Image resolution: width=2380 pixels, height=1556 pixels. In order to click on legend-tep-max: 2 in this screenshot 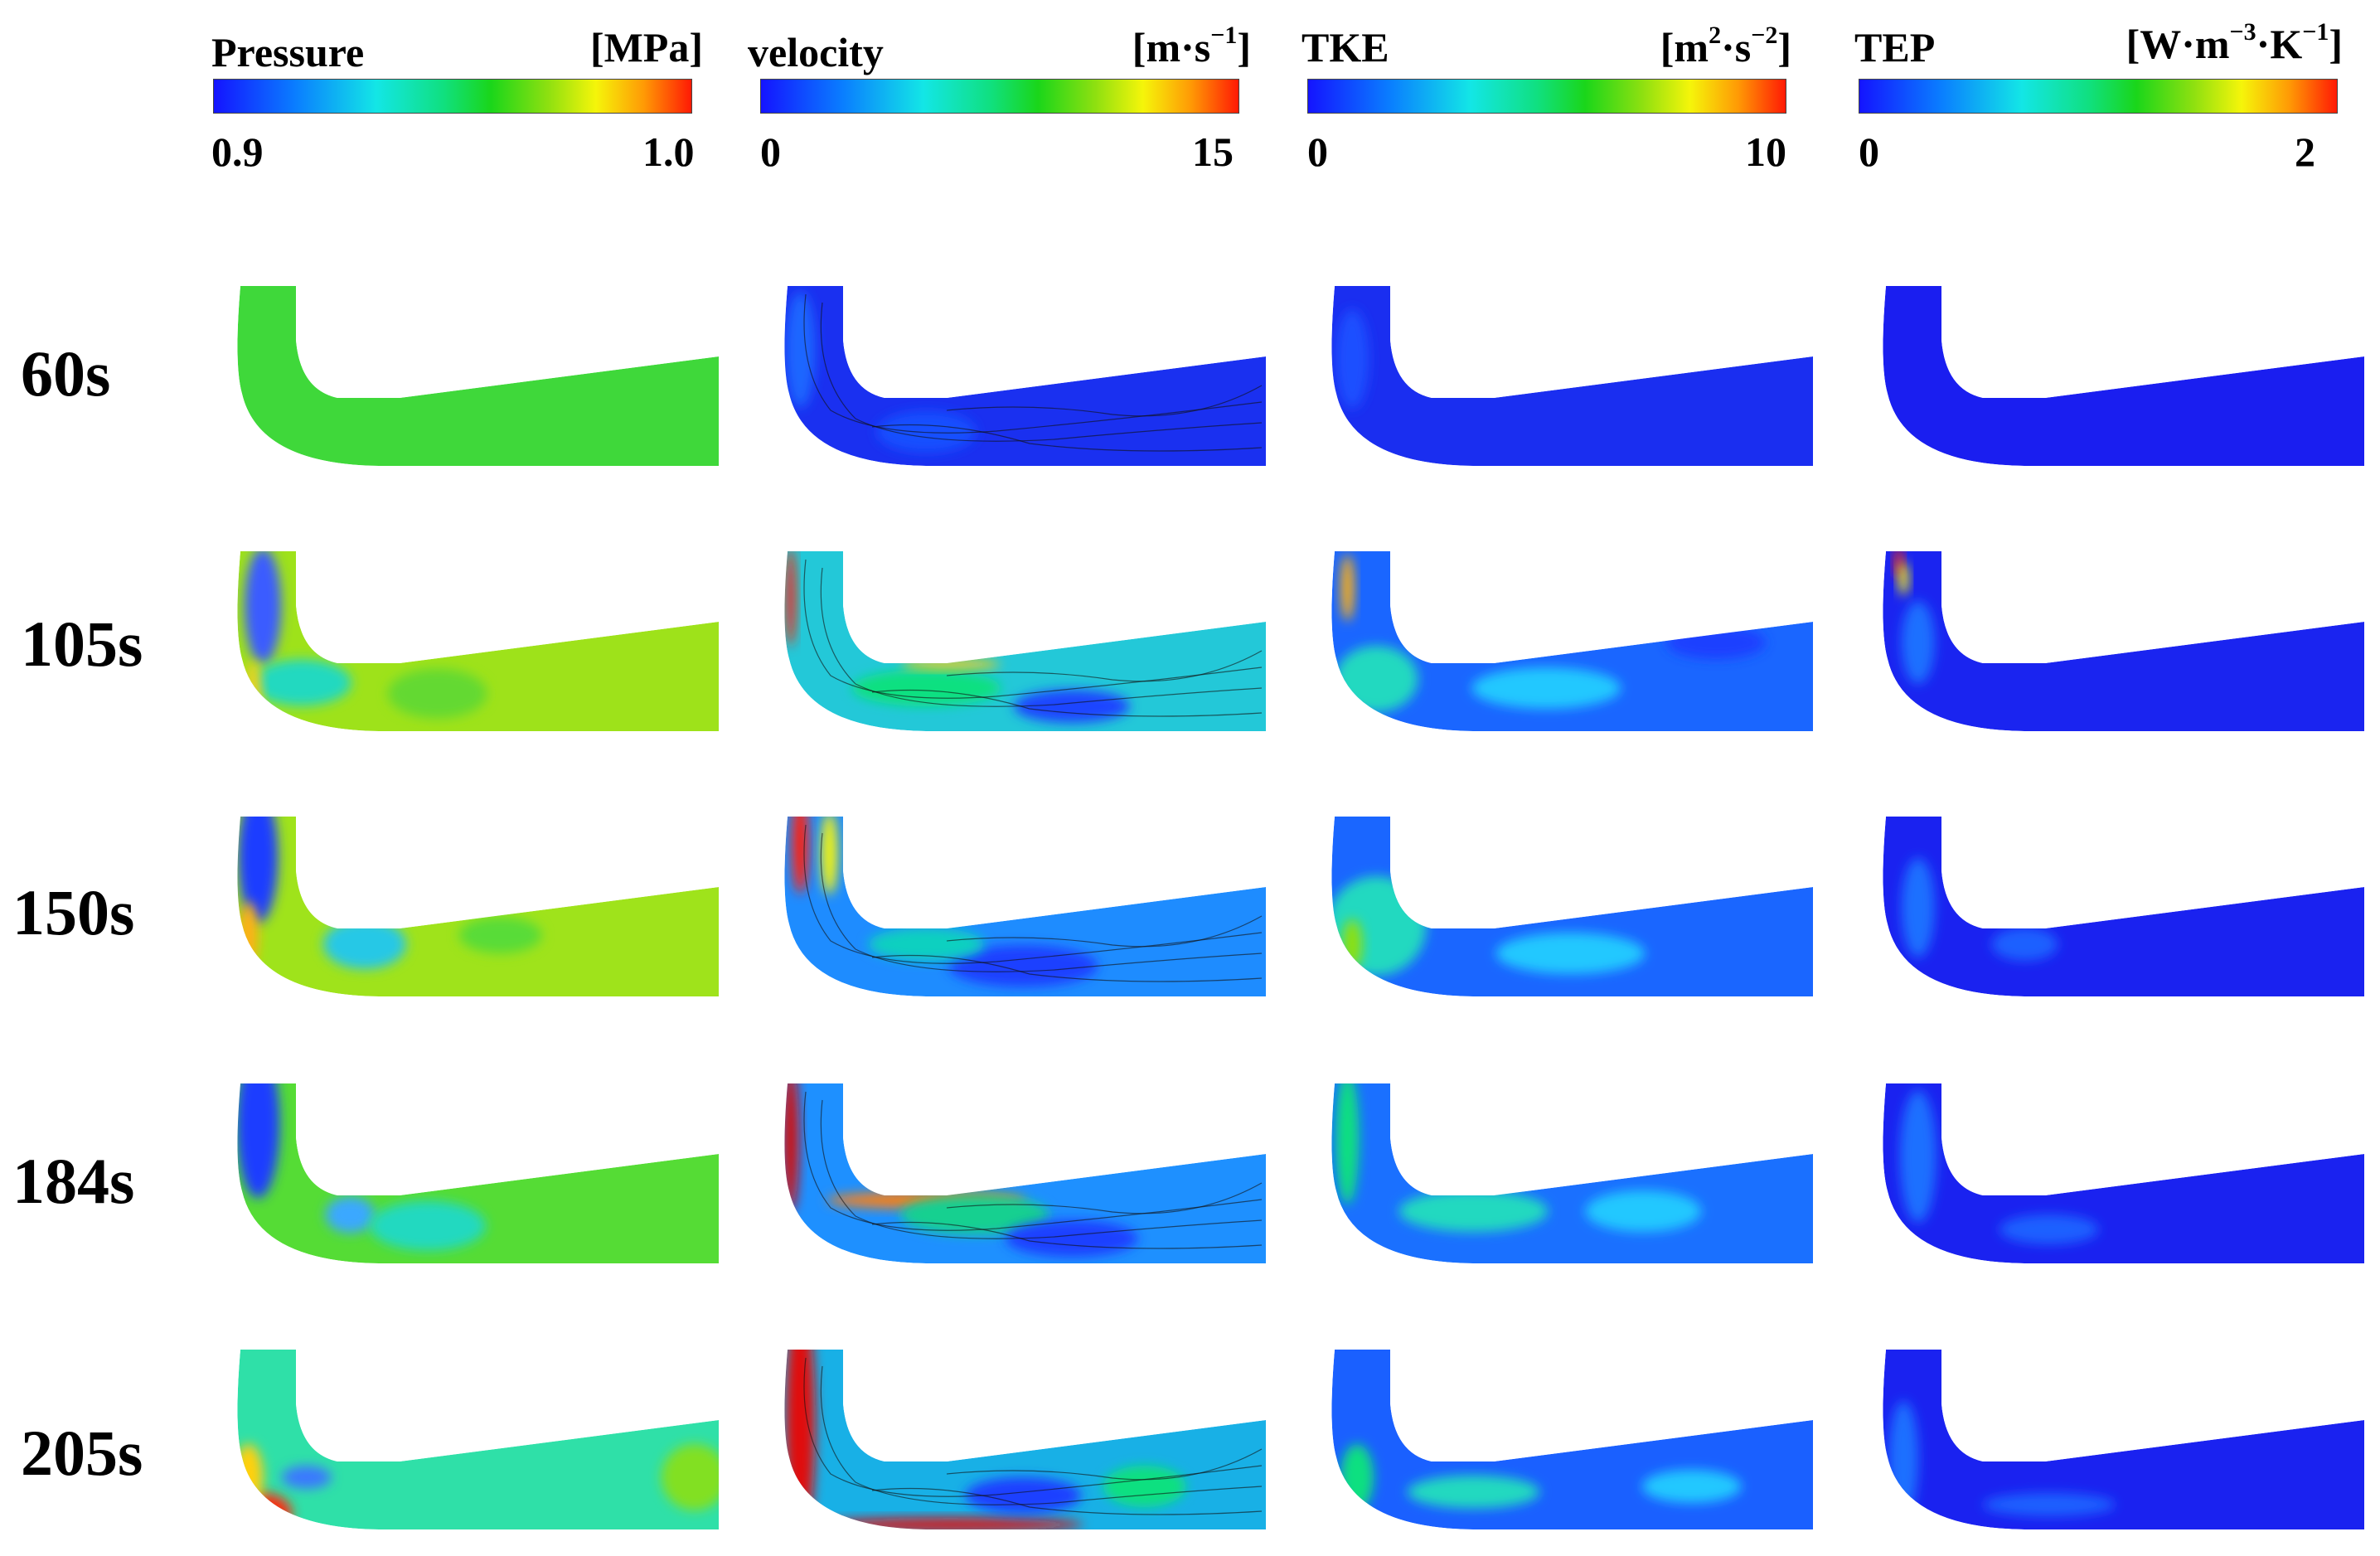, I will do `click(2305, 151)`.